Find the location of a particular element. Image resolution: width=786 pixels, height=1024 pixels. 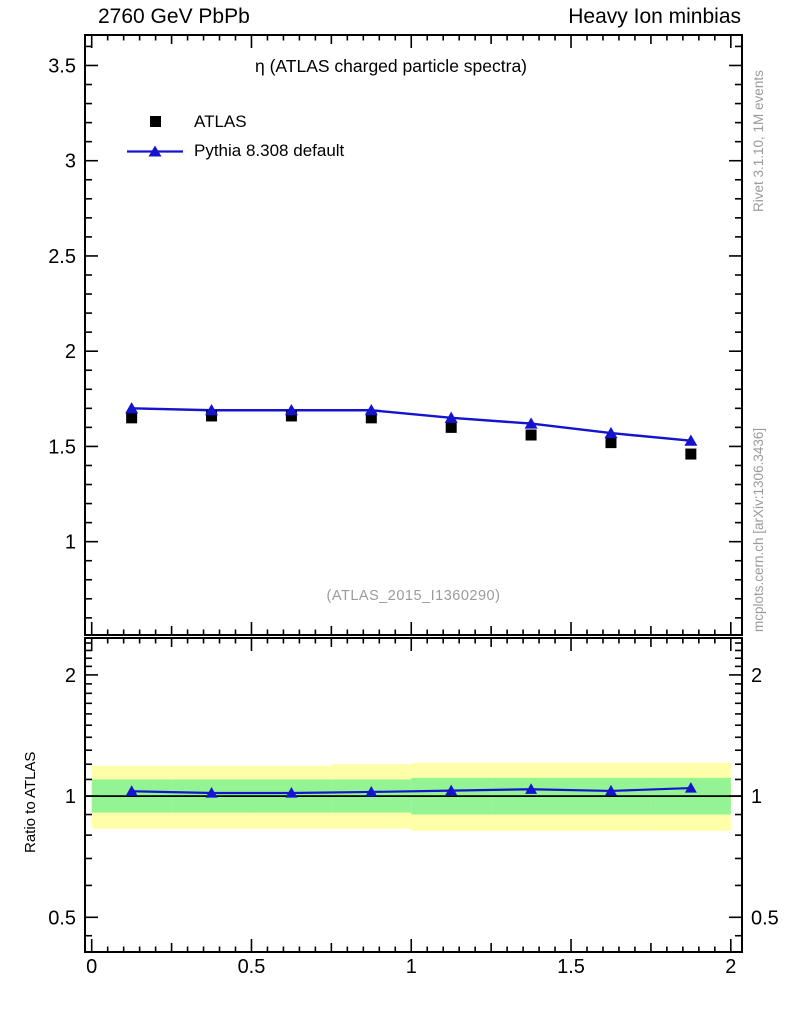

svg-text: 3 is located at coordinates (70, 162).